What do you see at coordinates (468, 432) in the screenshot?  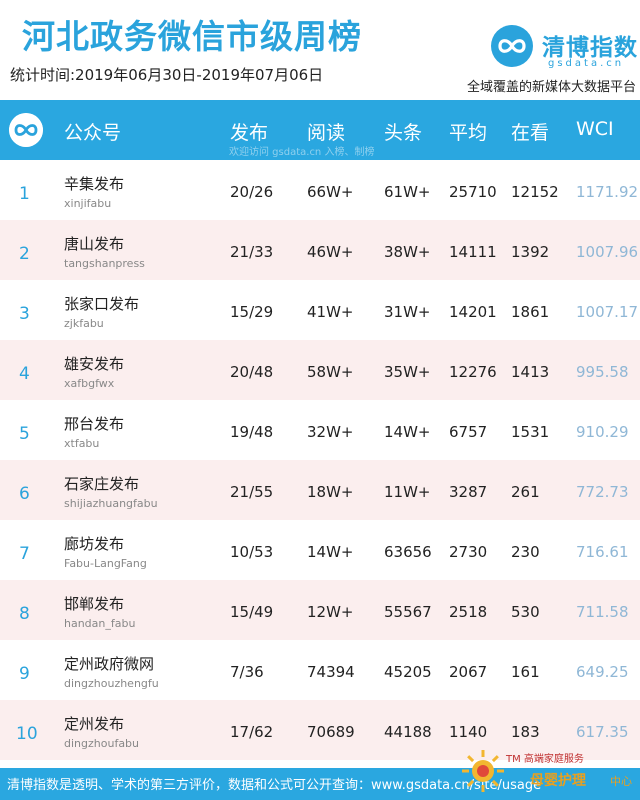 I see `average-reads: 6757` at bounding box center [468, 432].